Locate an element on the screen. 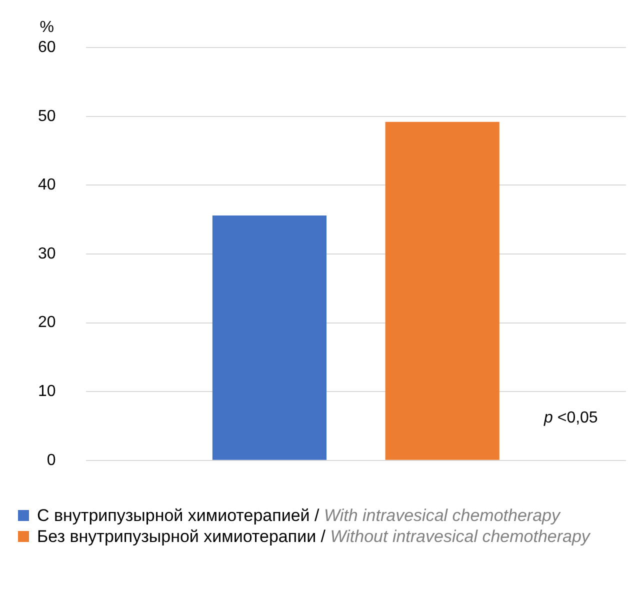 This screenshot has height=599, width=644. legend-label: С внутрипузырной химиотерапией / With intravesical chemotherapy is located at coordinates (299, 515).